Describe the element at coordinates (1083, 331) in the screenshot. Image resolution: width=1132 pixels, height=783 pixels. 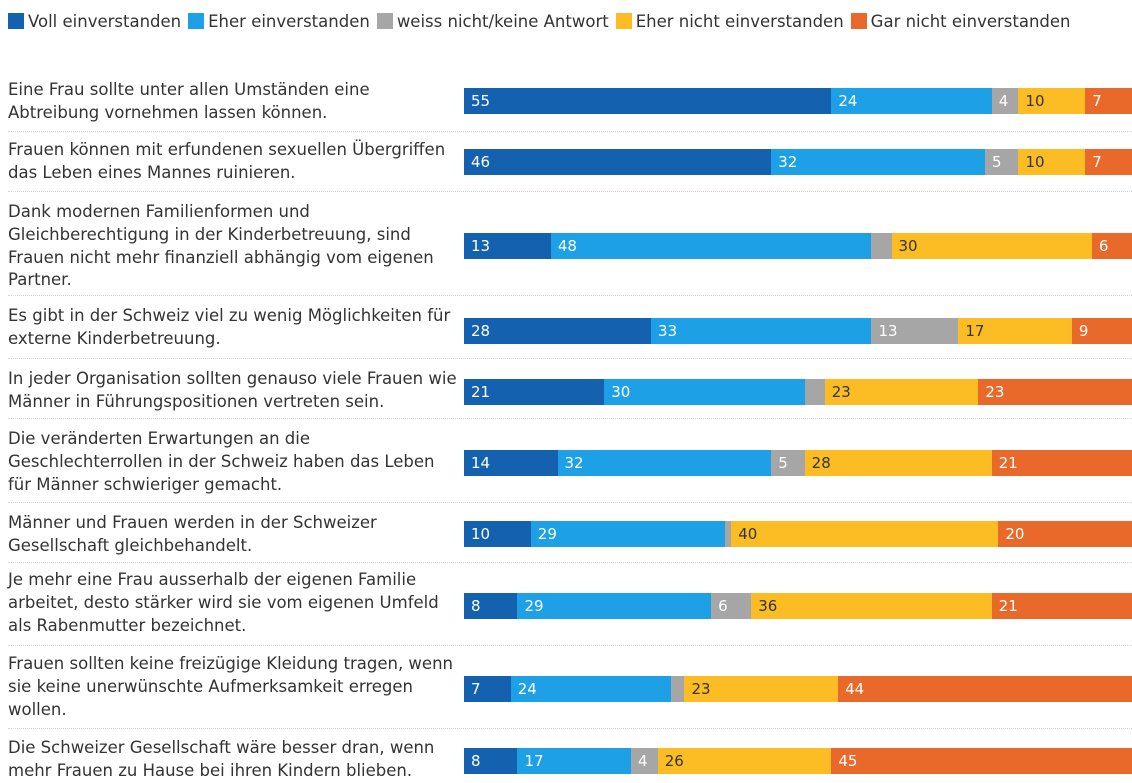
I see `data-label: 9` at that location.